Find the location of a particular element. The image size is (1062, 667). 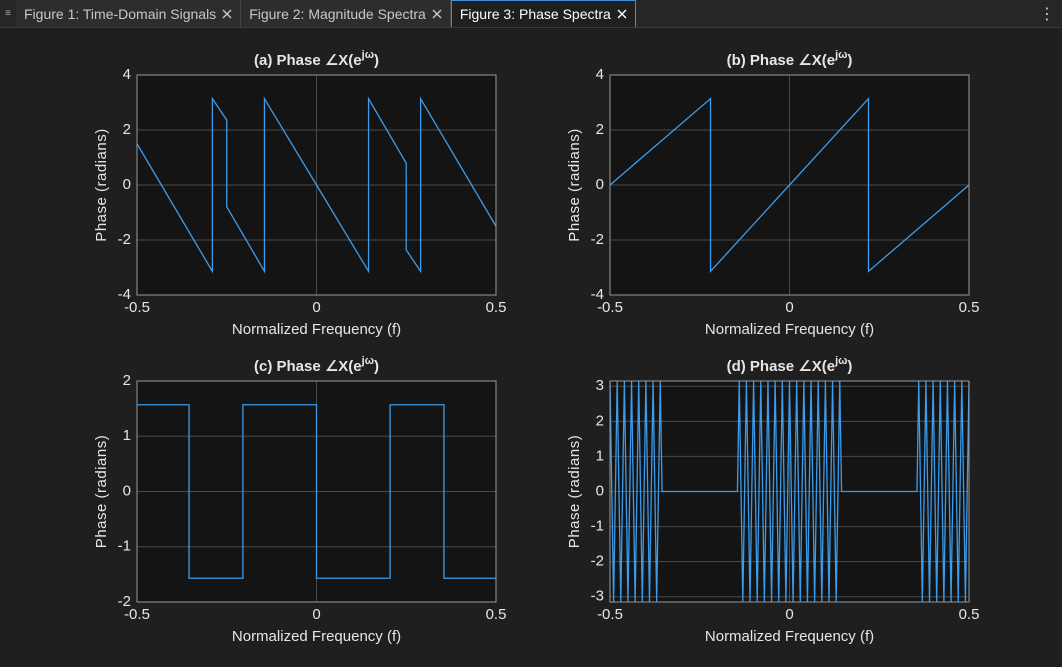

chart-title: (a) Phase ∠X(ejω) is located at coordinates (316, 59).